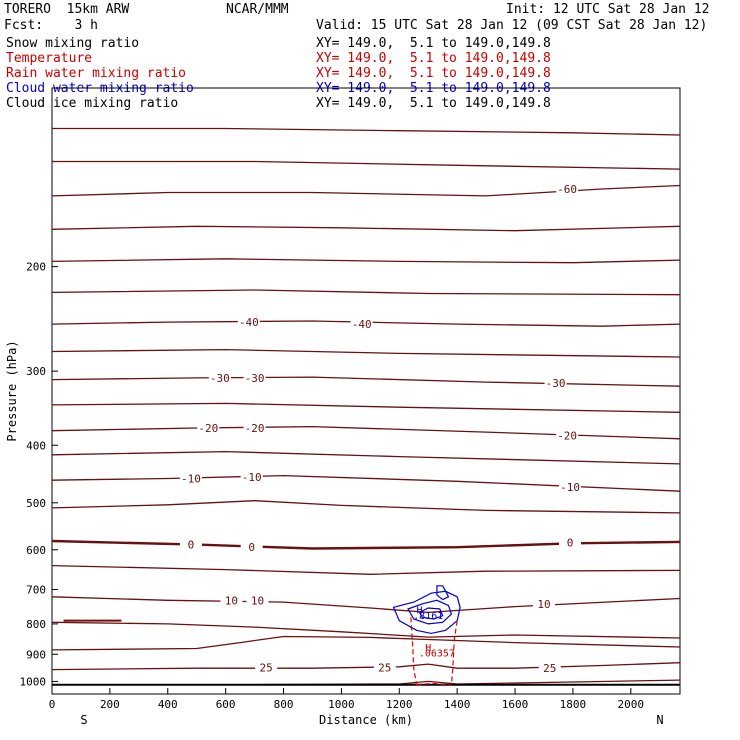  Describe the element at coordinates (437, 653) in the screenshot. I see `extremum-label: .06357` at that location.